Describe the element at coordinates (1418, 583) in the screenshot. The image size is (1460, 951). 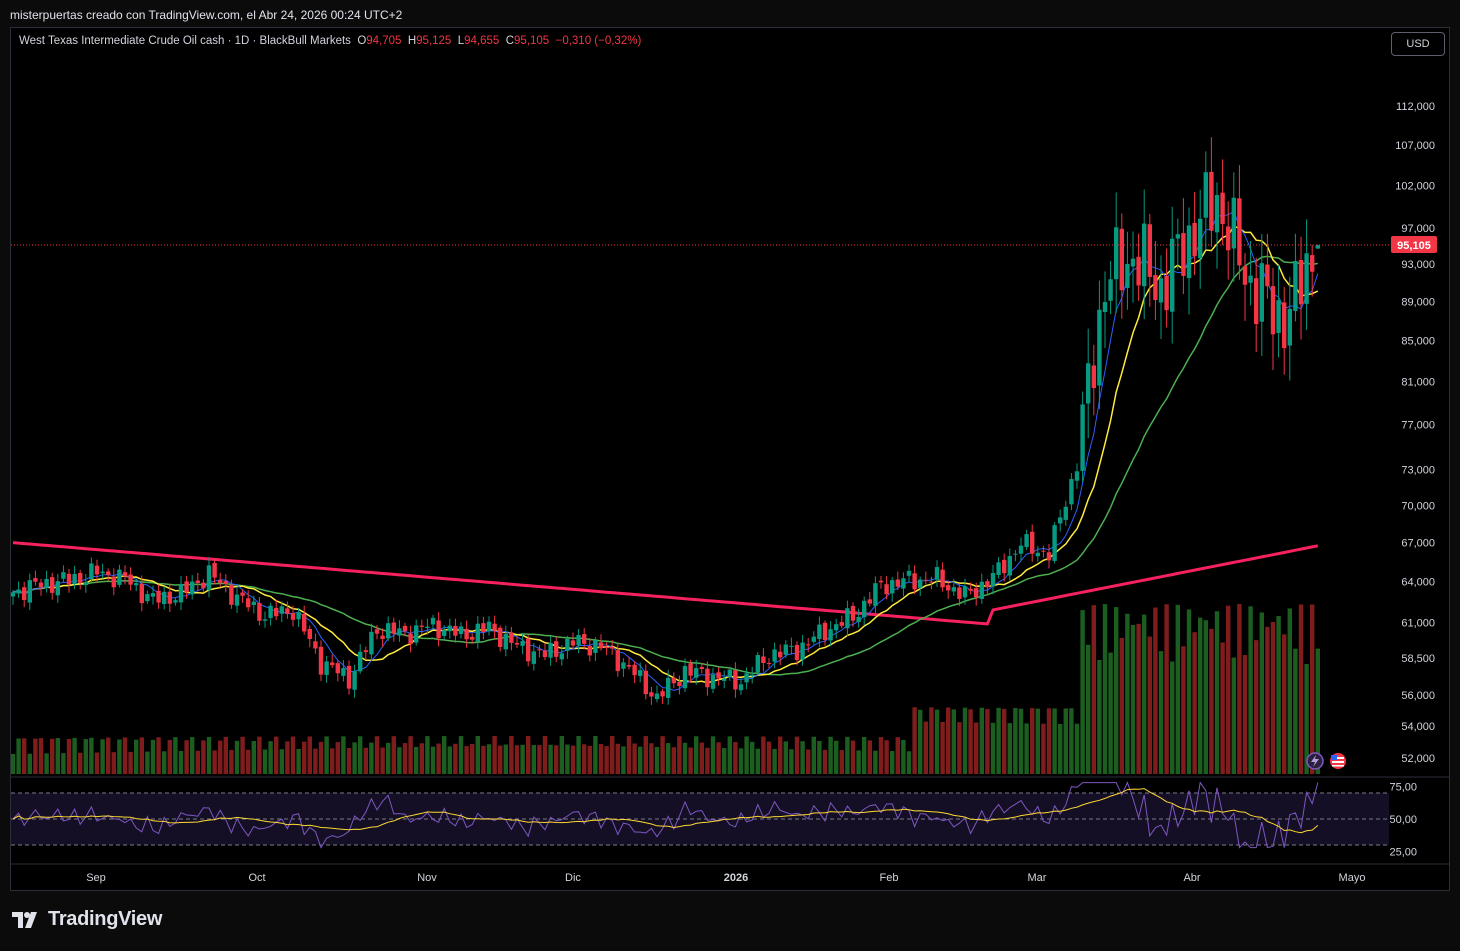
I see `price-tick-label: 64,000` at that location.